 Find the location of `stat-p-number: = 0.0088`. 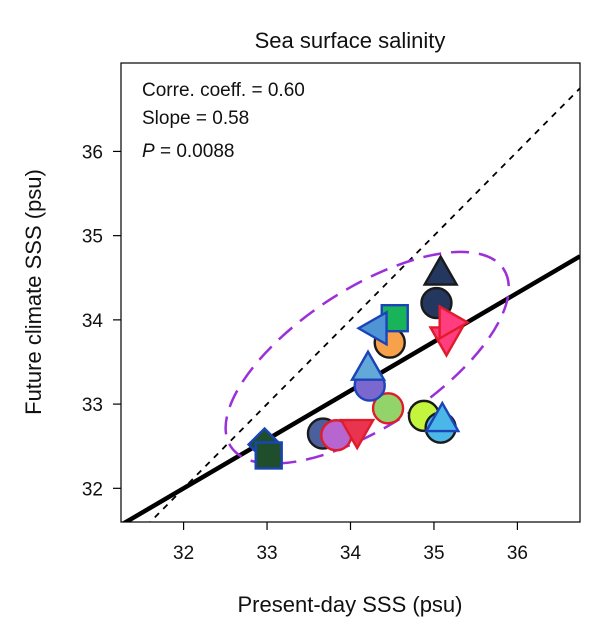

stat-p-number: = 0.0088 is located at coordinates (195, 151).